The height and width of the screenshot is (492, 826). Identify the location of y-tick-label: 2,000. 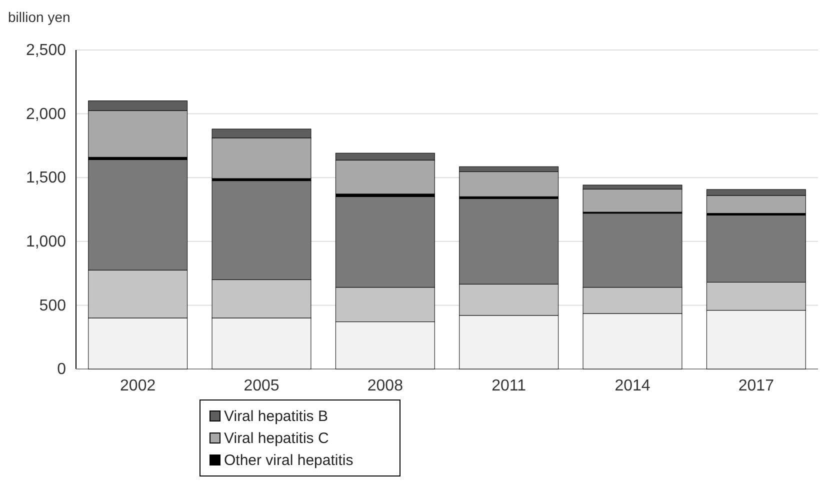
(46, 114).